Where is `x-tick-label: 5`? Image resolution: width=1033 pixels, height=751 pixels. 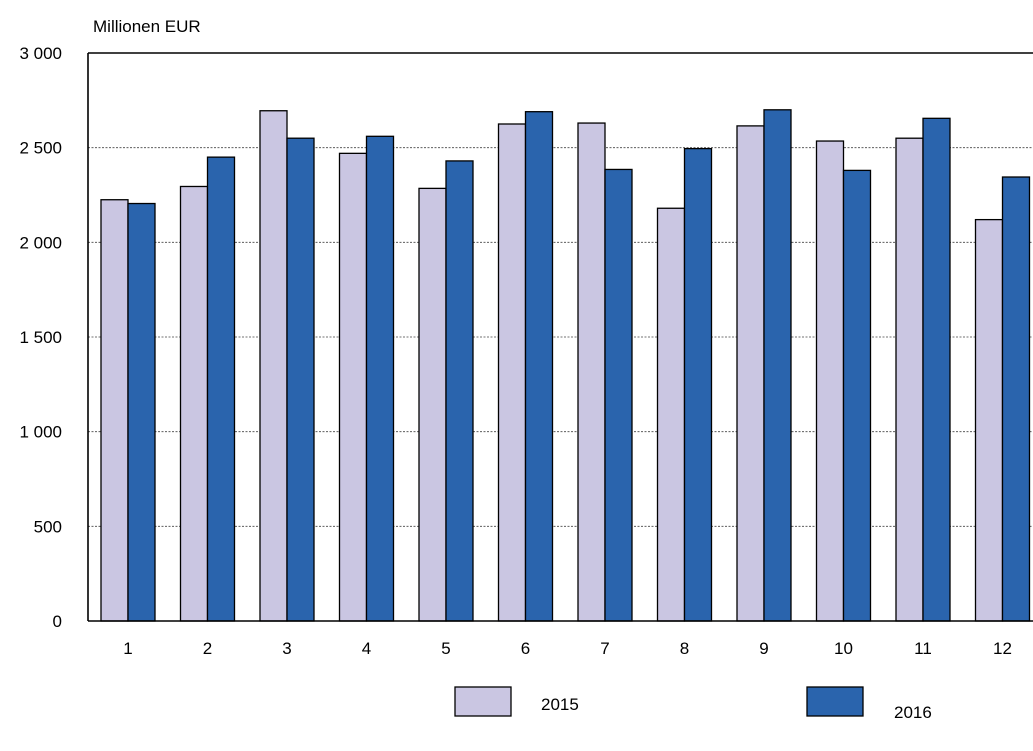 x-tick-label: 5 is located at coordinates (445, 648).